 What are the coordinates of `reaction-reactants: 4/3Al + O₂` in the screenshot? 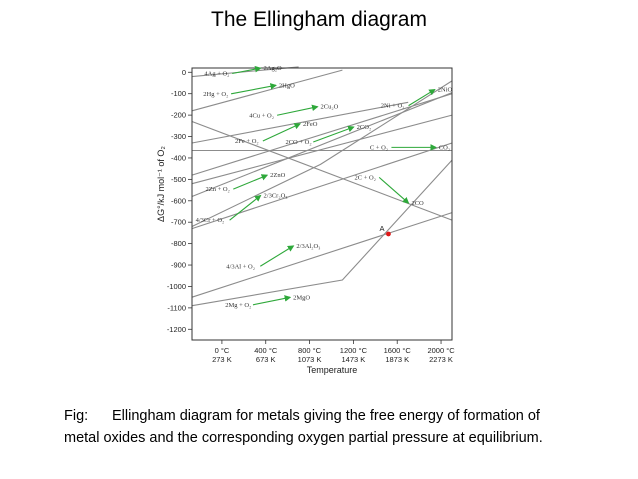 It's located at (240, 266).